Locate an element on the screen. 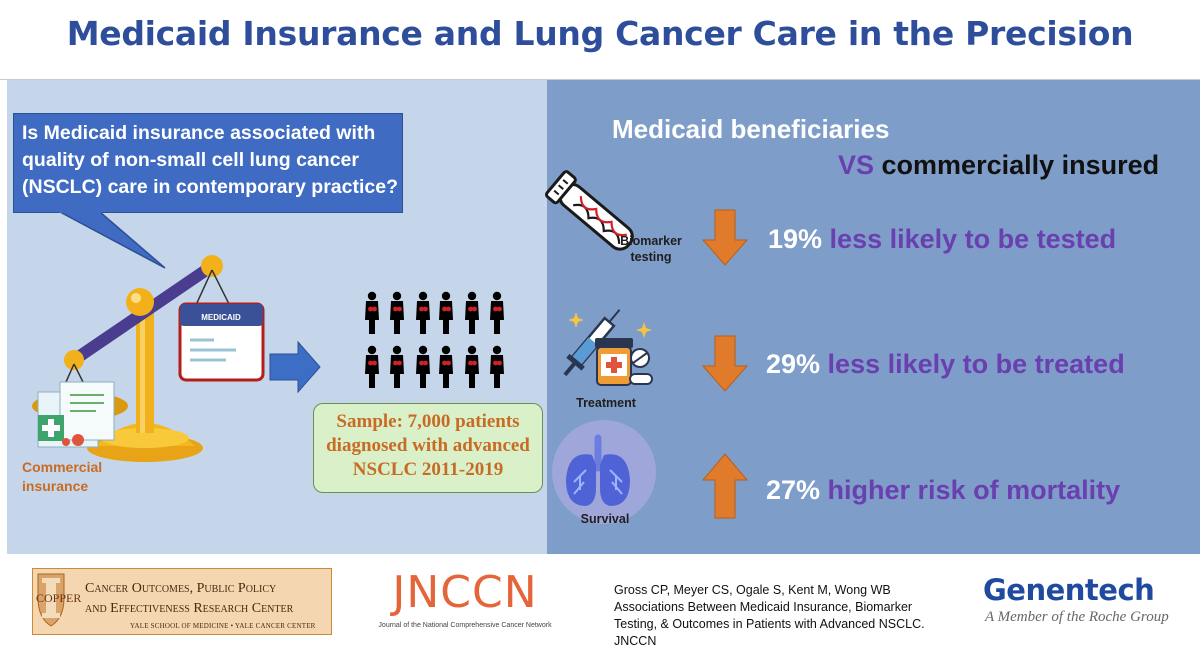 The width and height of the screenshot is (1200, 649). biomarker-caption-line-1: Biomarker is located at coordinates (651, 241).